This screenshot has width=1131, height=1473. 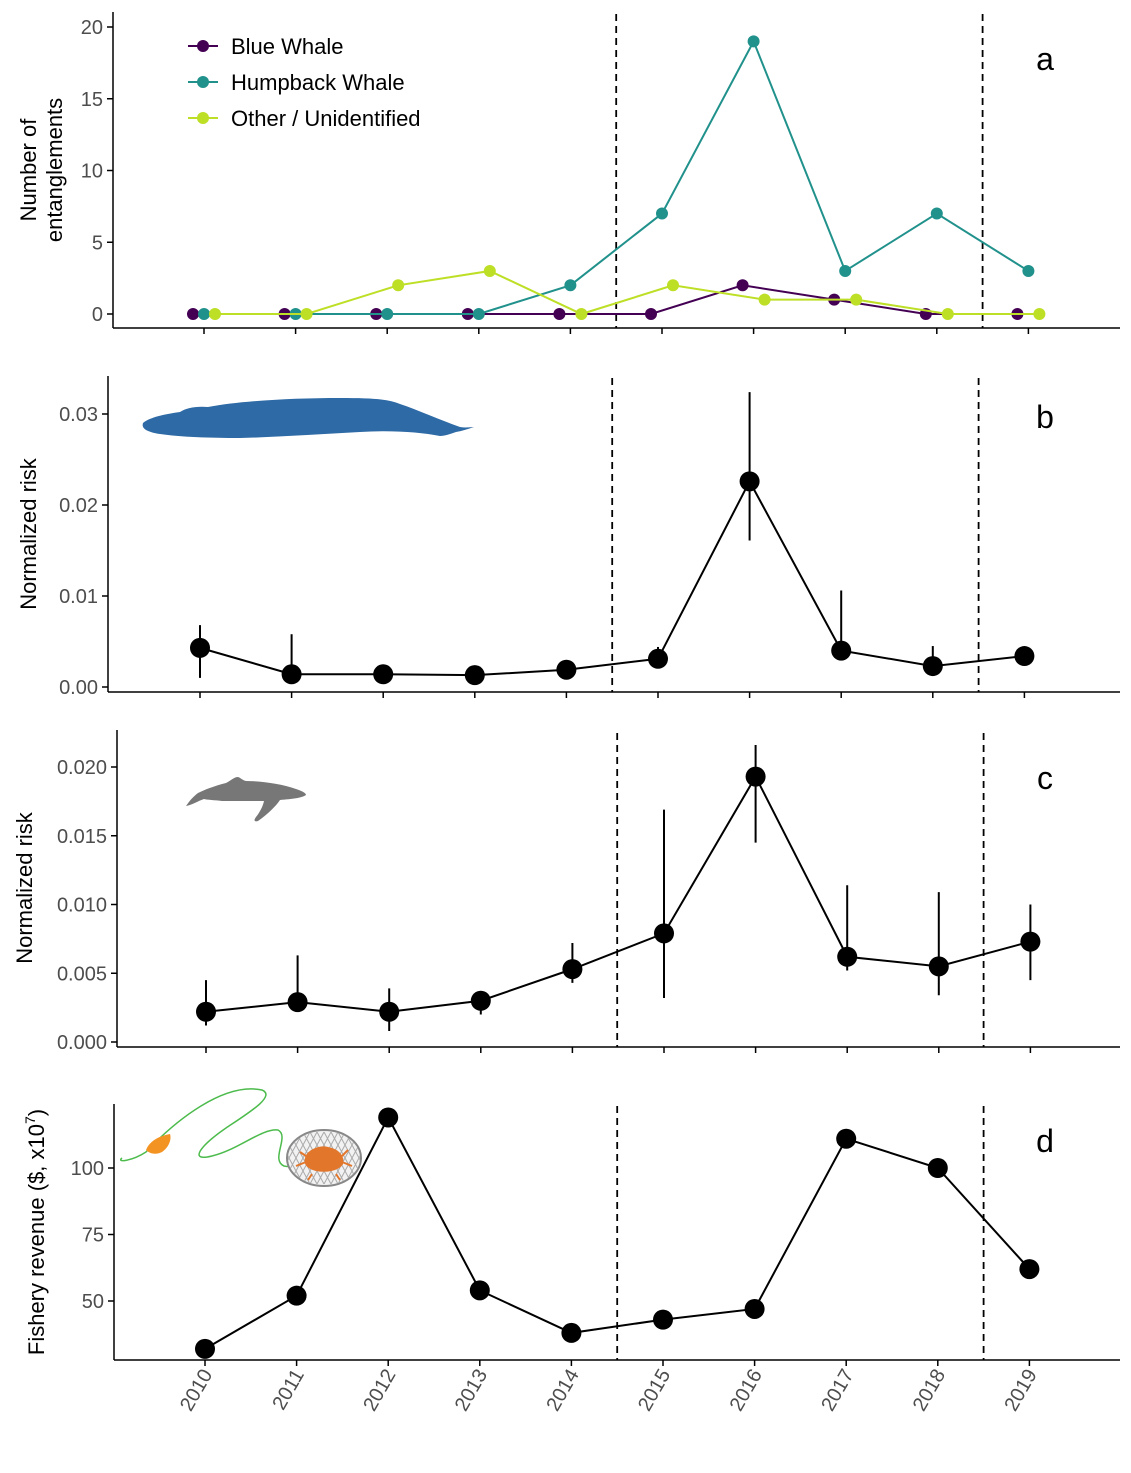 I want to click on y-tick-label: 50, so click(x=93, y=1302).